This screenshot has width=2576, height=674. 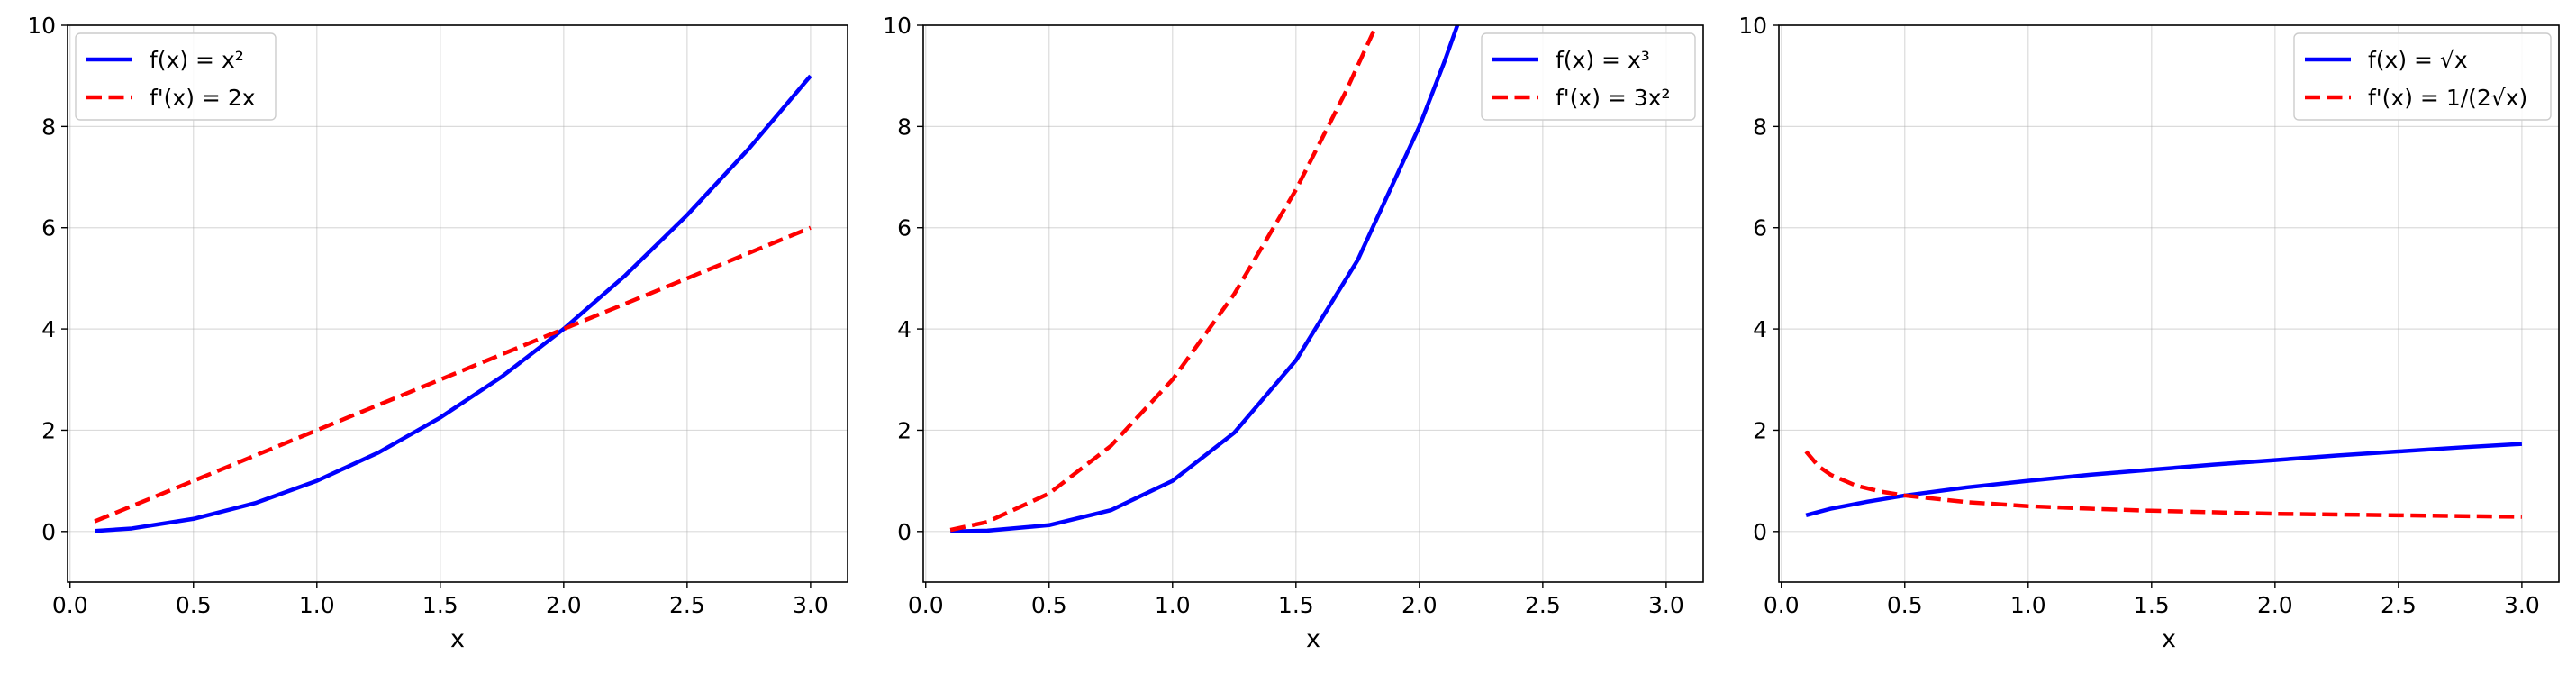 What do you see at coordinates (2418, 60) in the screenshot?
I see `legend-entry-1: f(x) = √x` at bounding box center [2418, 60].